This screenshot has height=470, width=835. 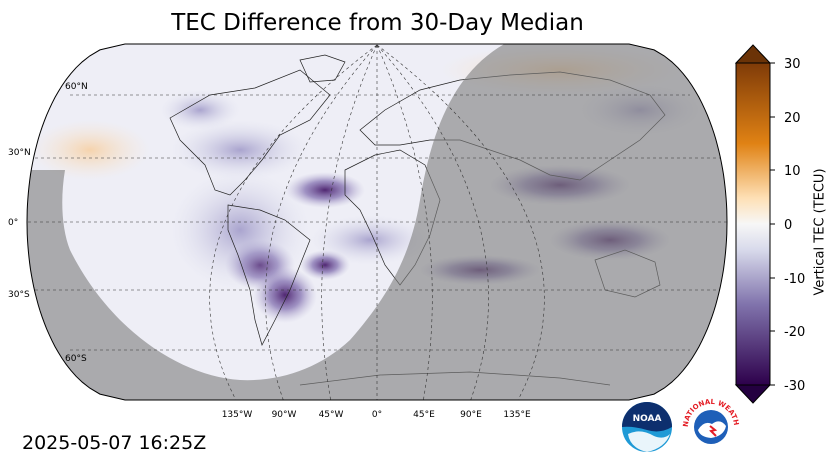 I want to click on colorbar-tick-30: 30, so click(x=792, y=64).